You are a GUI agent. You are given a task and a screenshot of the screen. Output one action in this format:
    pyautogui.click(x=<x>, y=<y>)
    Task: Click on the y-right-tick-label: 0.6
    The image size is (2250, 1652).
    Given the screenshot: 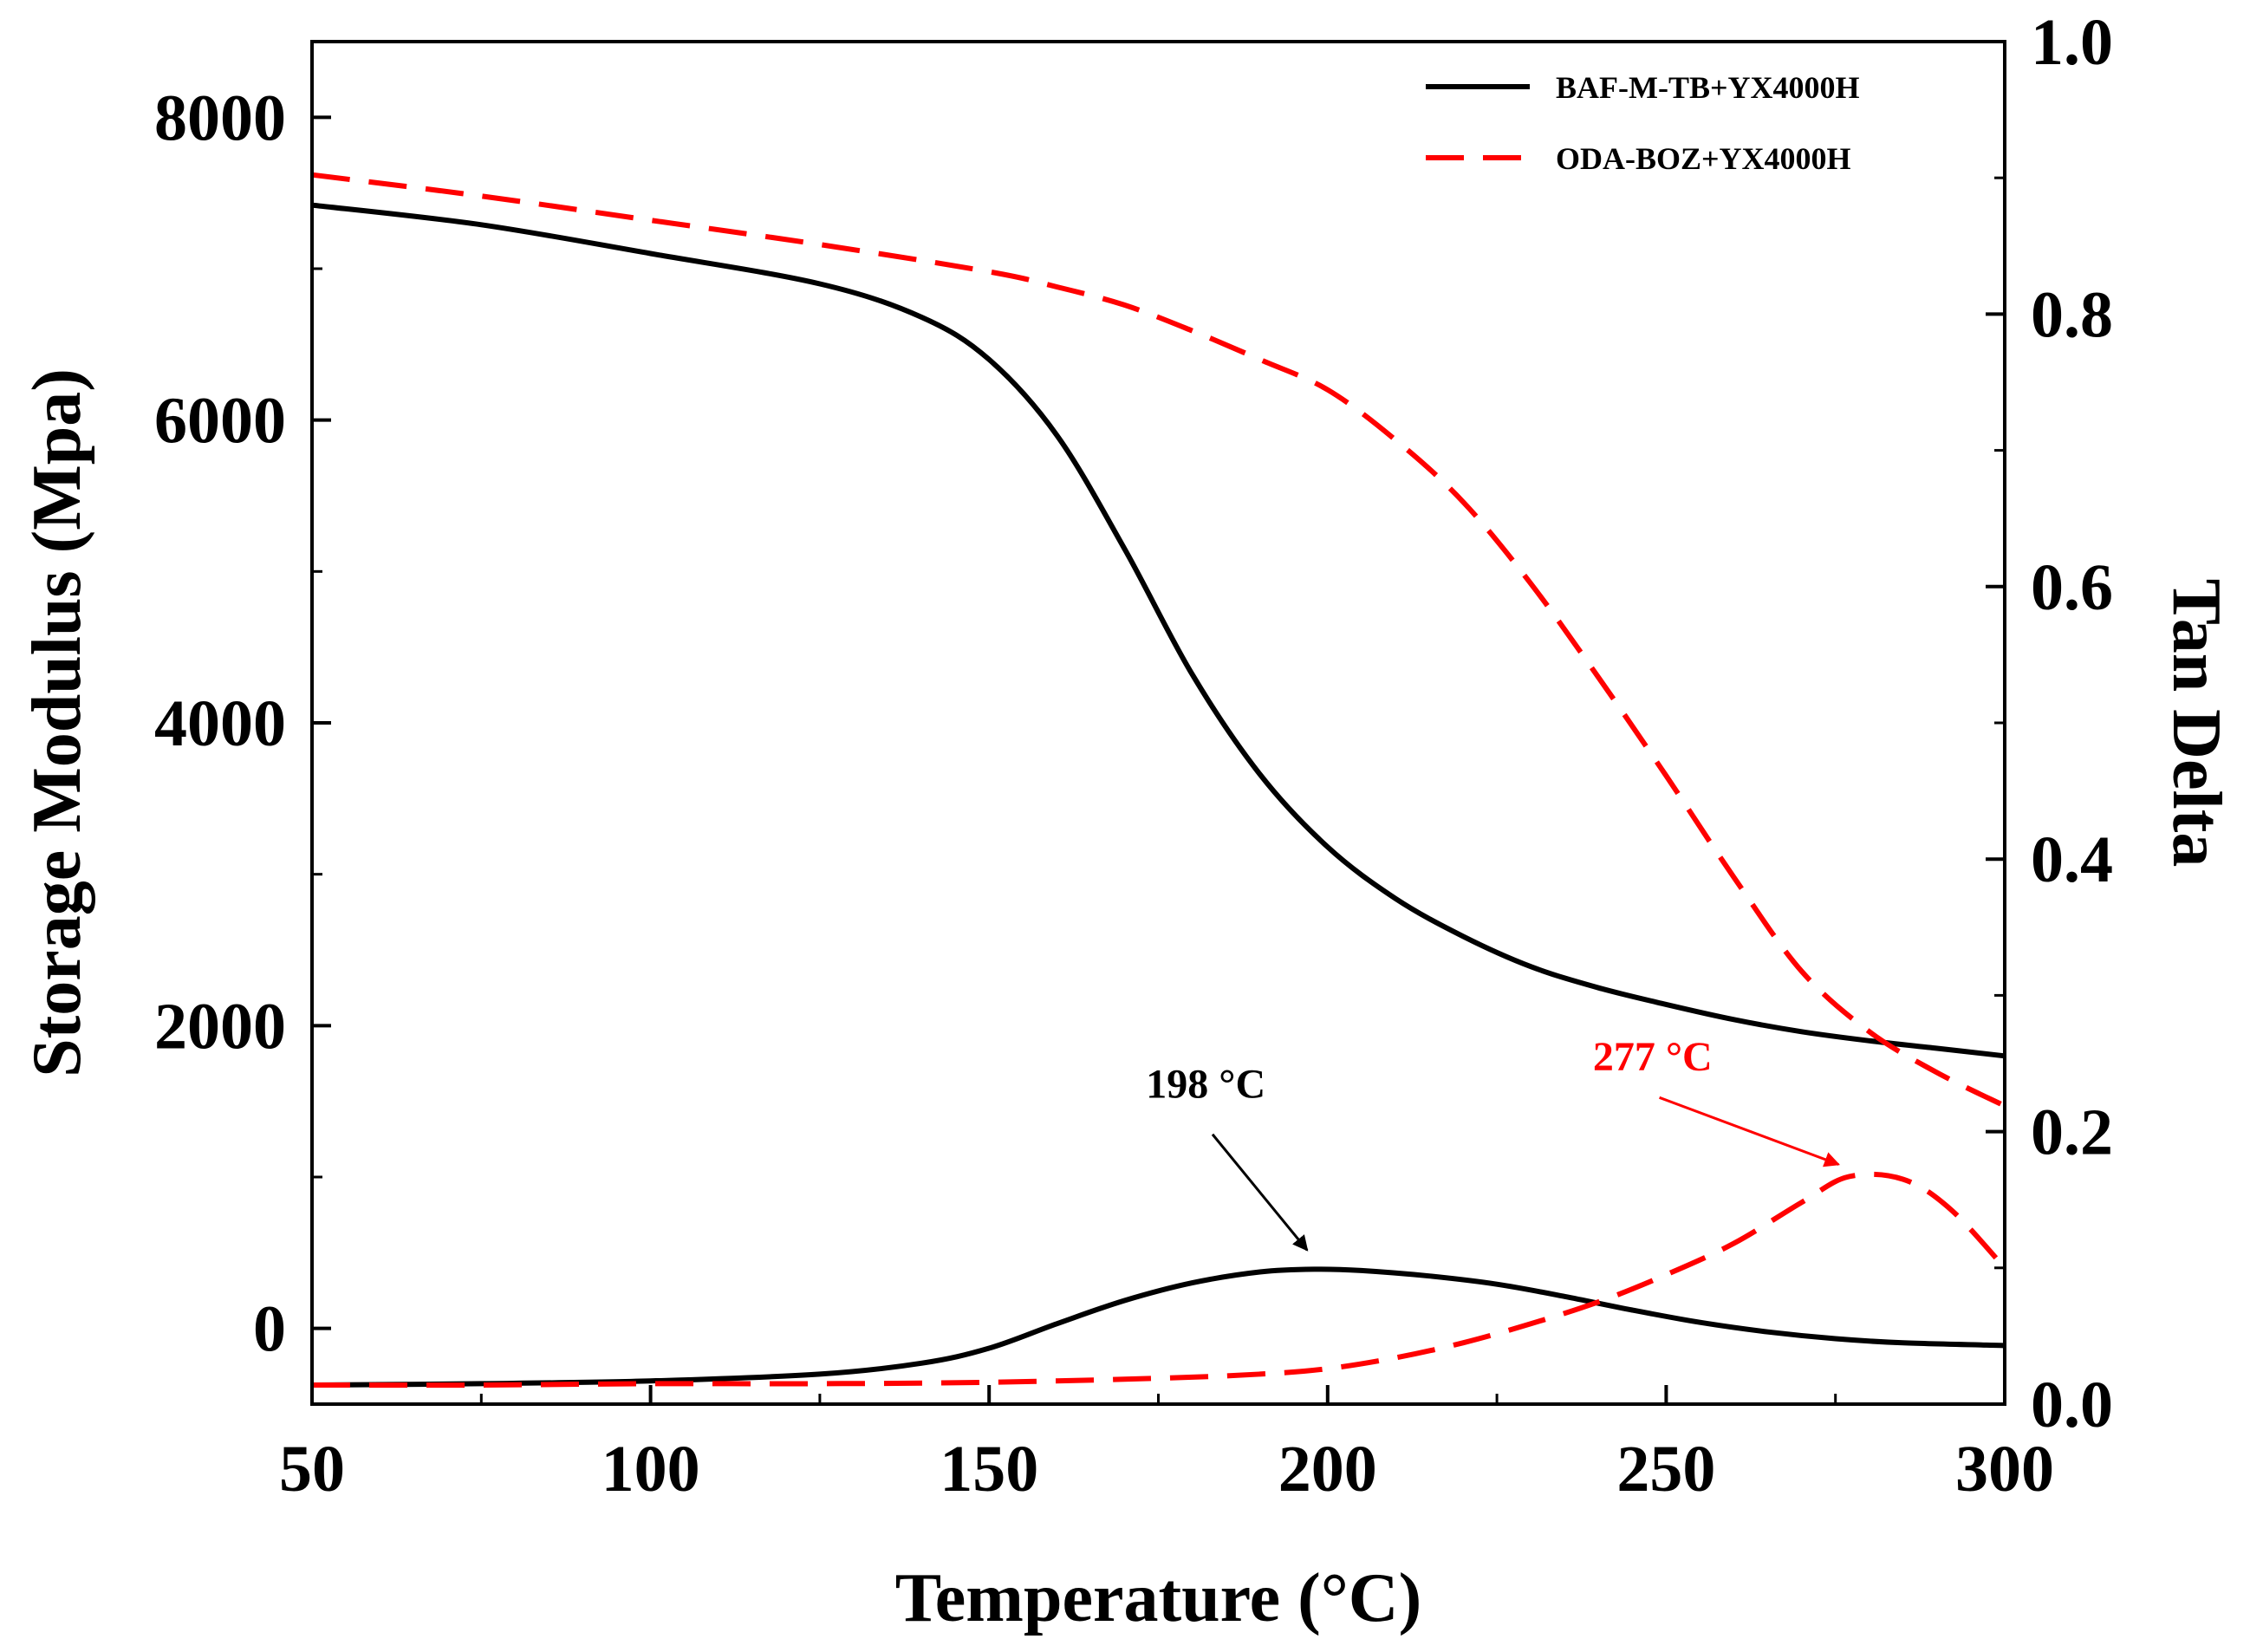 What is the action you would take?
    pyautogui.click(x=2072, y=587)
    